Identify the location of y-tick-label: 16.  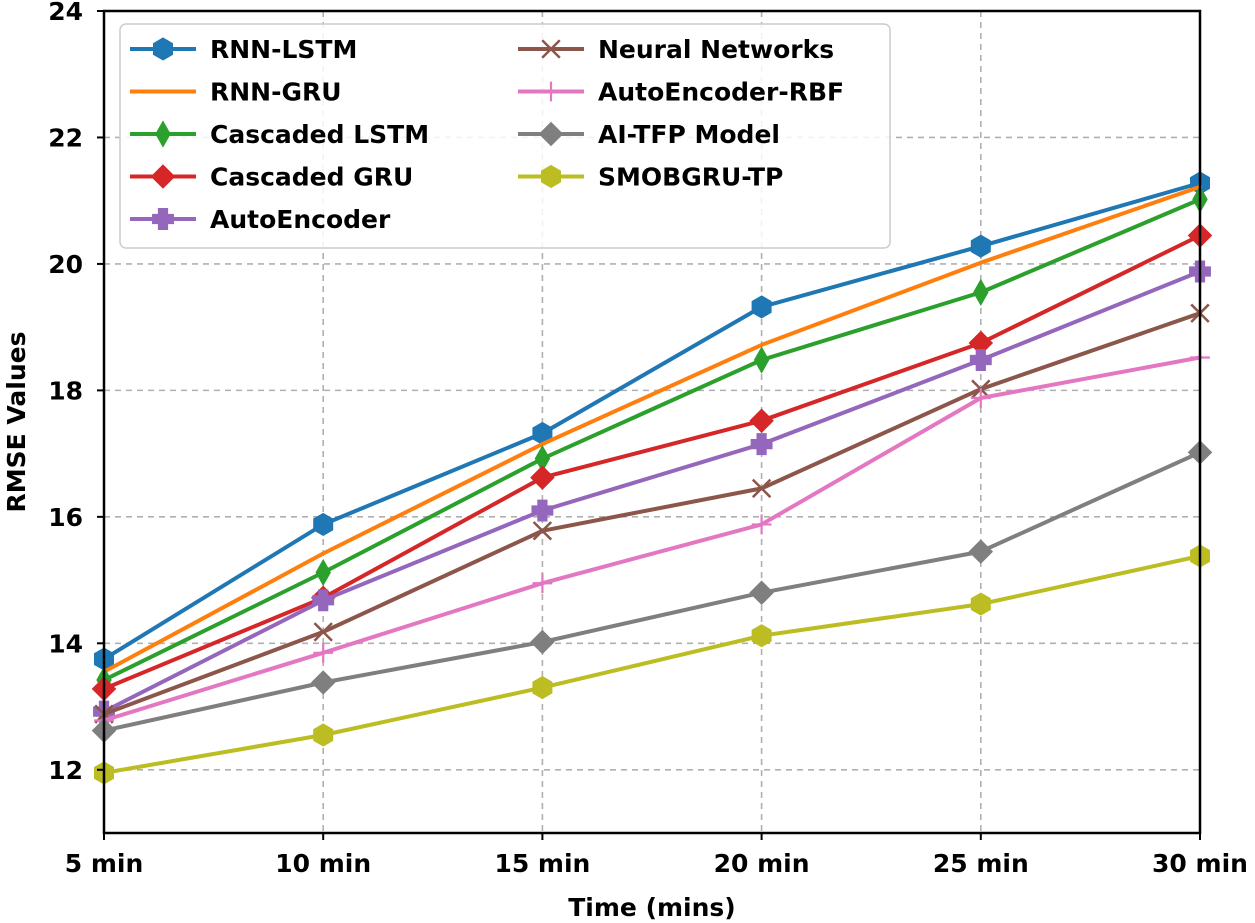
(65, 517).